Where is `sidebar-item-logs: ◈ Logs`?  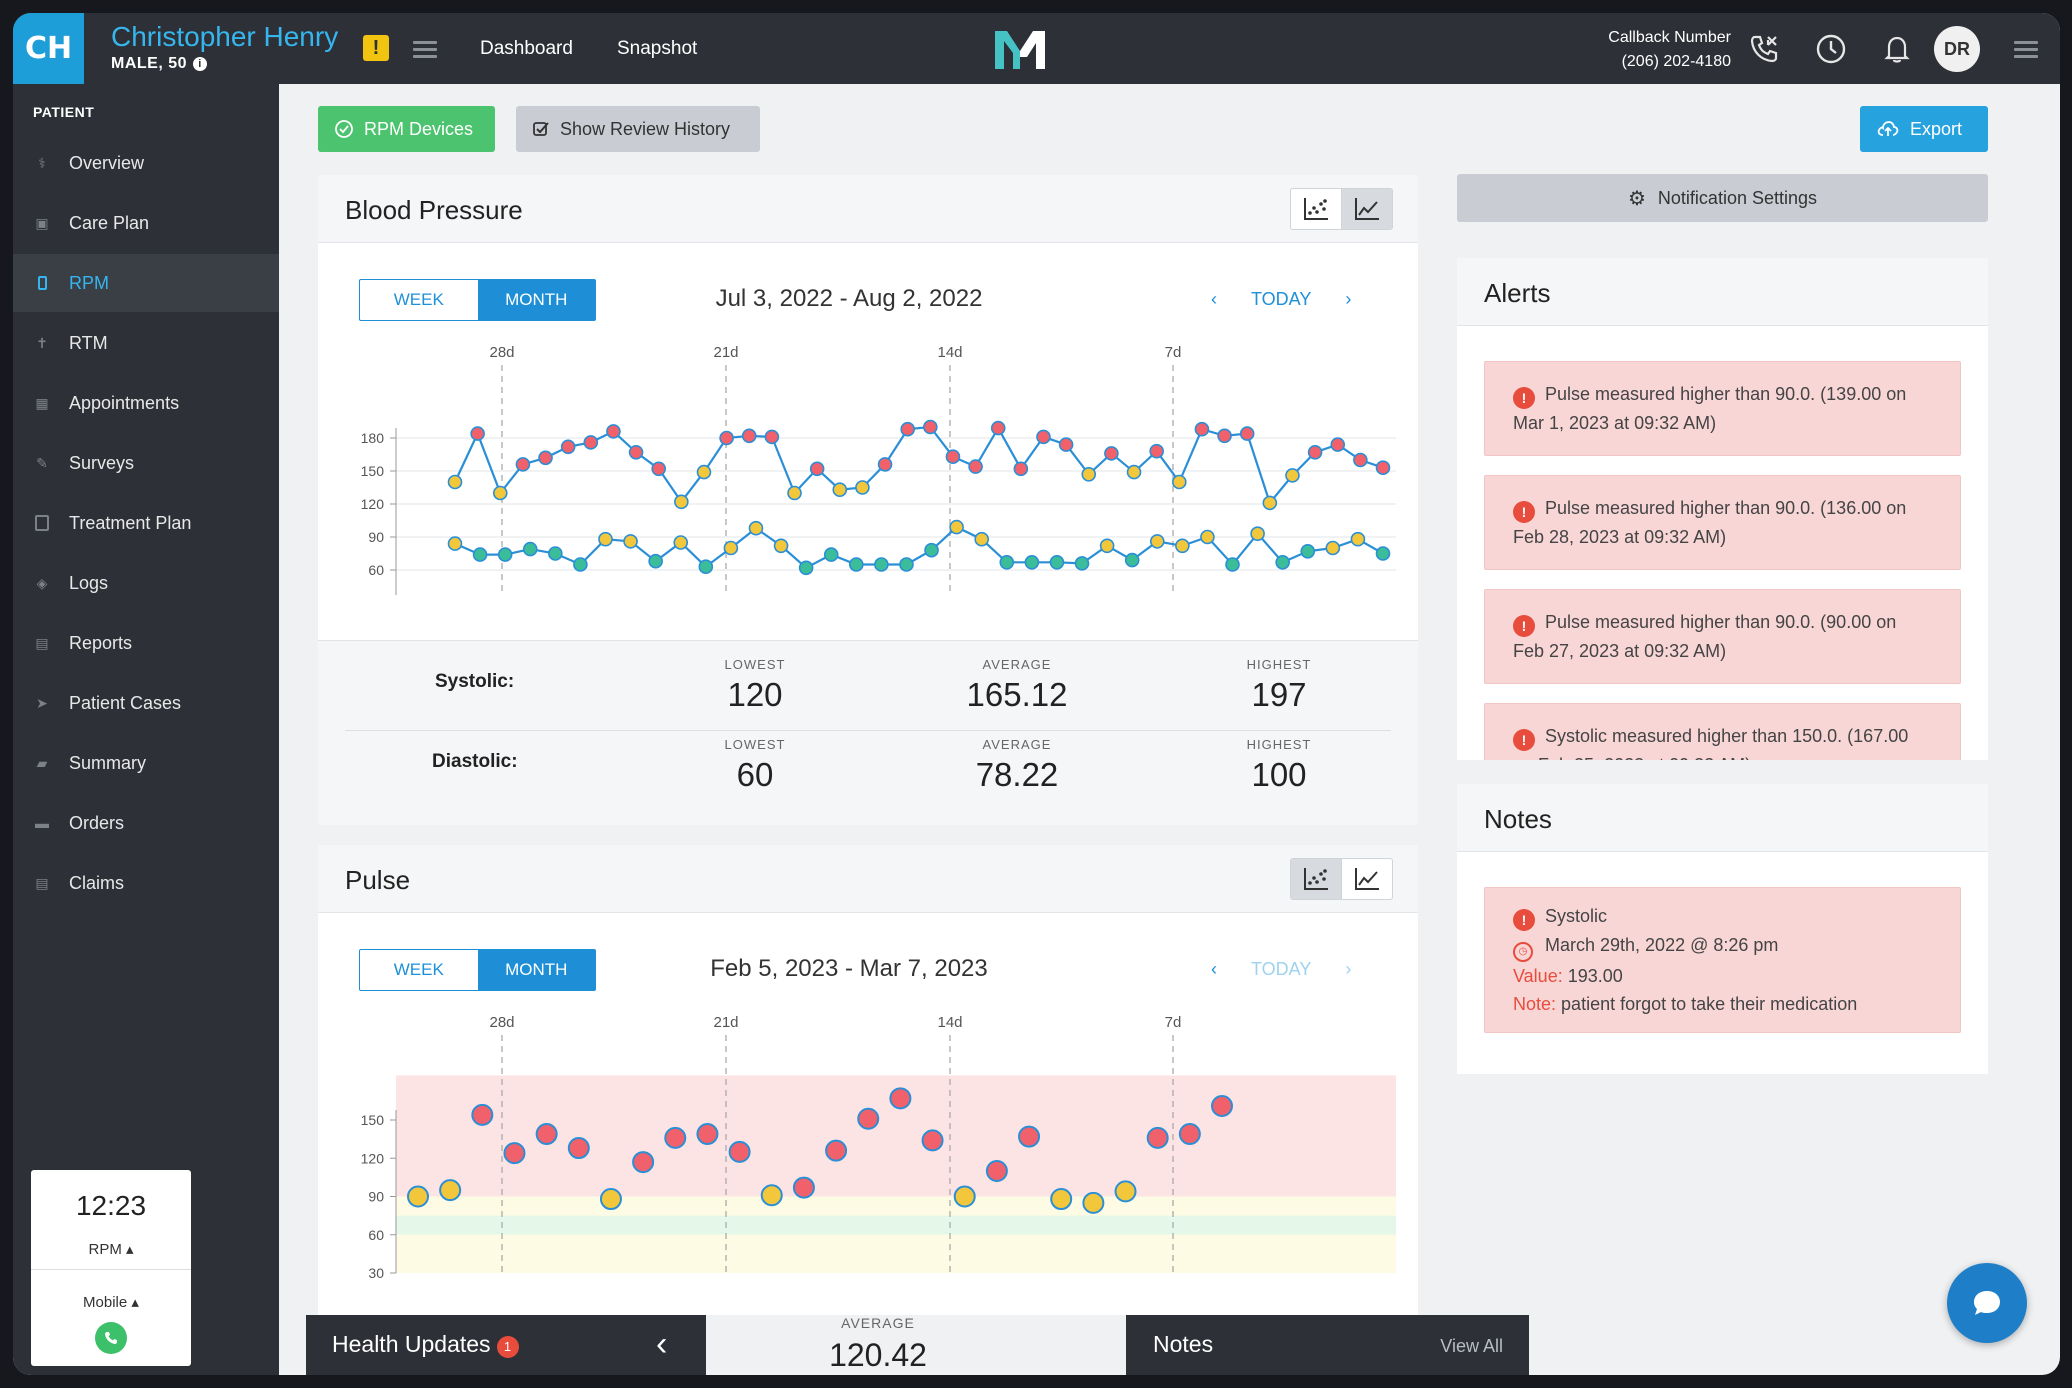 sidebar-item-logs: ◈ Logs is located at coordinates (146, 583).